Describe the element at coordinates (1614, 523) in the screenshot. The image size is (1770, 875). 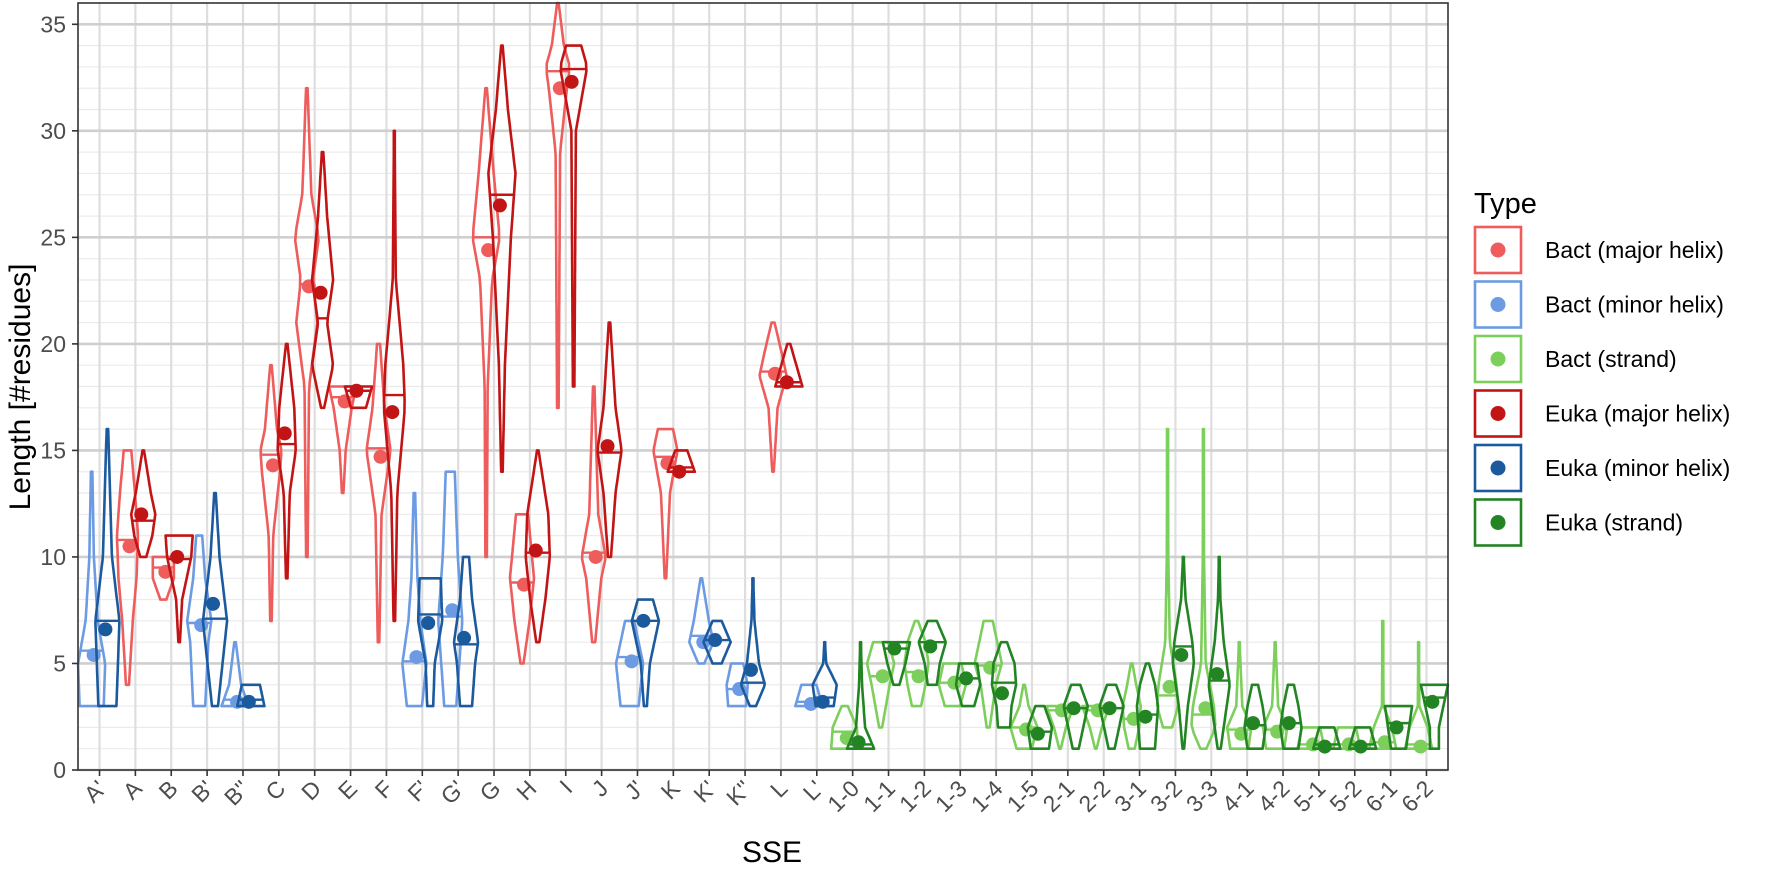
I see `legend-label: Euka (strand)` at that location.